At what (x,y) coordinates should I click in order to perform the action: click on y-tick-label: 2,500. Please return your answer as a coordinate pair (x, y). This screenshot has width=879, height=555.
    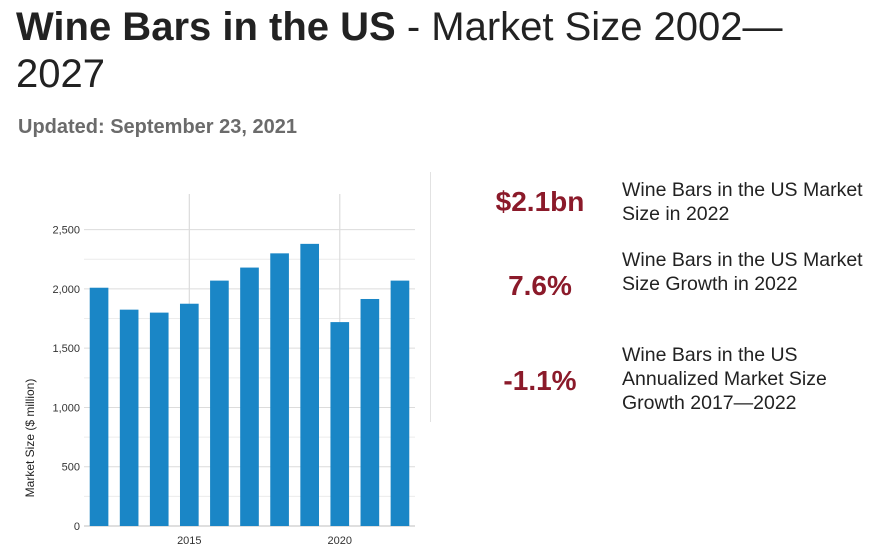
    Looking at the image, I should click on (66, 231).